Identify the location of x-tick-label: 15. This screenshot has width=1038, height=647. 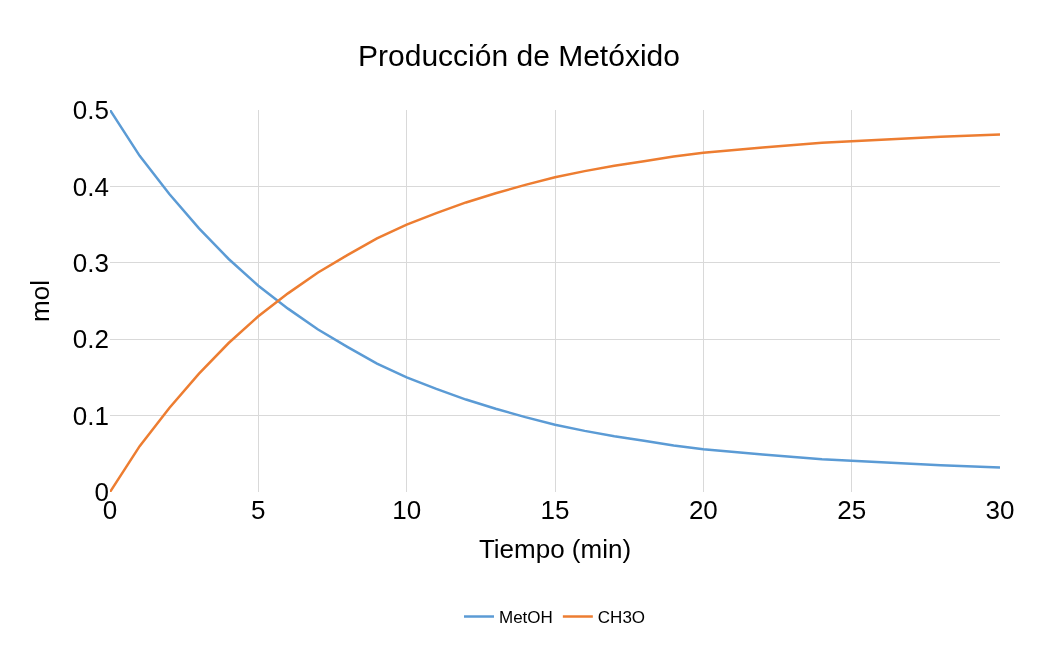
(555, 510).